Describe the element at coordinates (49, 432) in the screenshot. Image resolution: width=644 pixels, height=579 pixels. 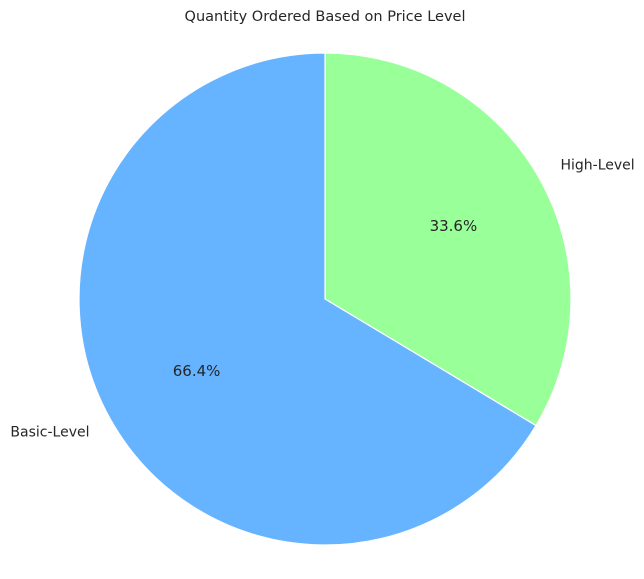
I see `slice-label-basic-level: Basic-Level` at that location.